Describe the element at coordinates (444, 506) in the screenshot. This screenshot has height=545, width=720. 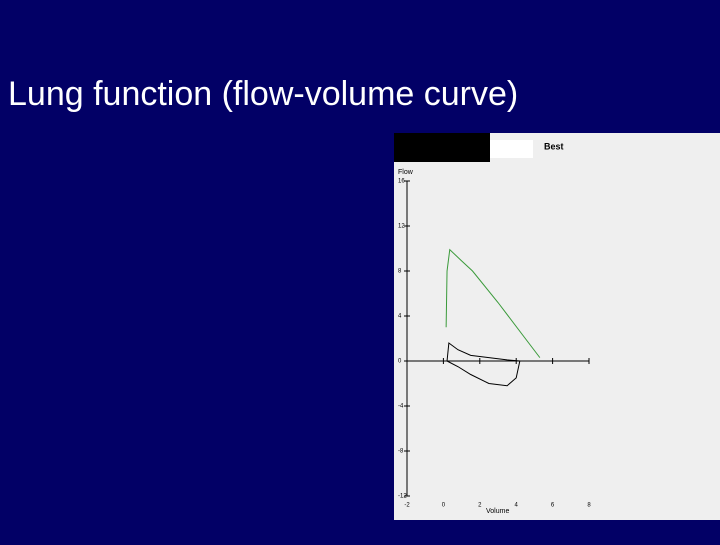
I see `x-tick-label: 0` at that location.